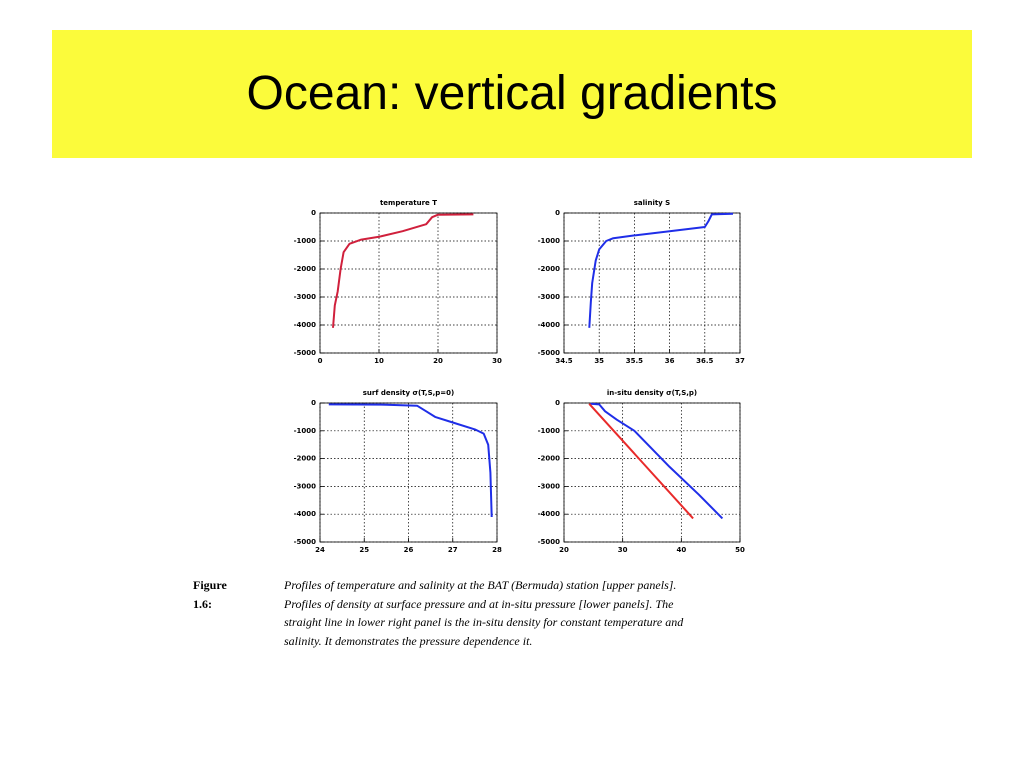  I want to click on x-tick-label: 34.5, so click(563, 361).